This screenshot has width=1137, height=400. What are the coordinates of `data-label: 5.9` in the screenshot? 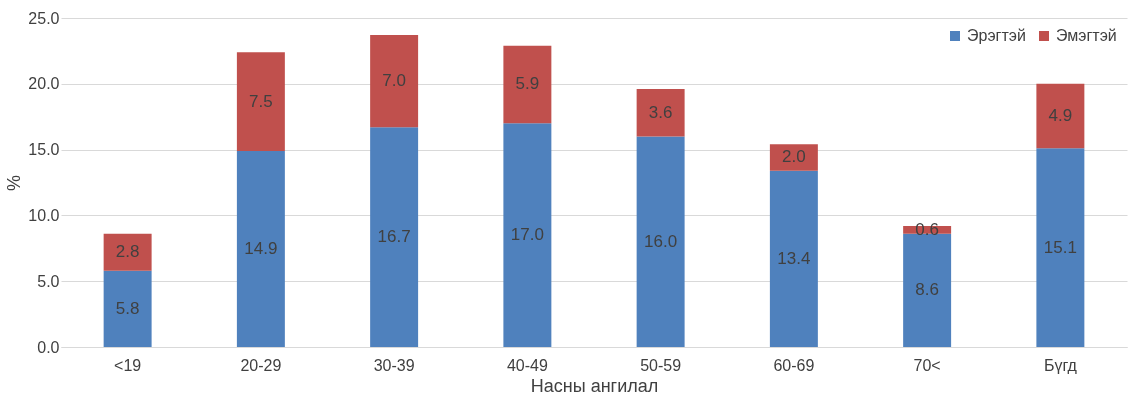 It's located at (527, 84).